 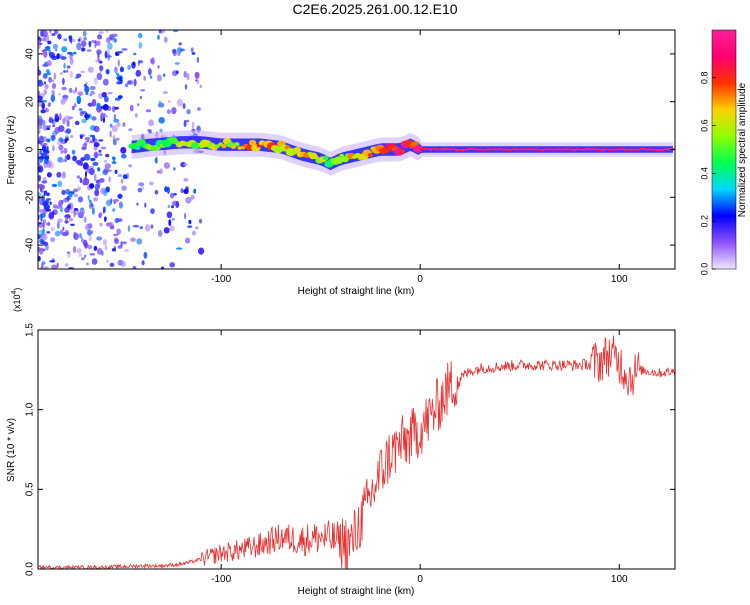 What do you see at coordinates (742, 149) in the screenshot?
I see `colorbar-label: Normalized spectral amplitude` at bounding box center [742, 149].